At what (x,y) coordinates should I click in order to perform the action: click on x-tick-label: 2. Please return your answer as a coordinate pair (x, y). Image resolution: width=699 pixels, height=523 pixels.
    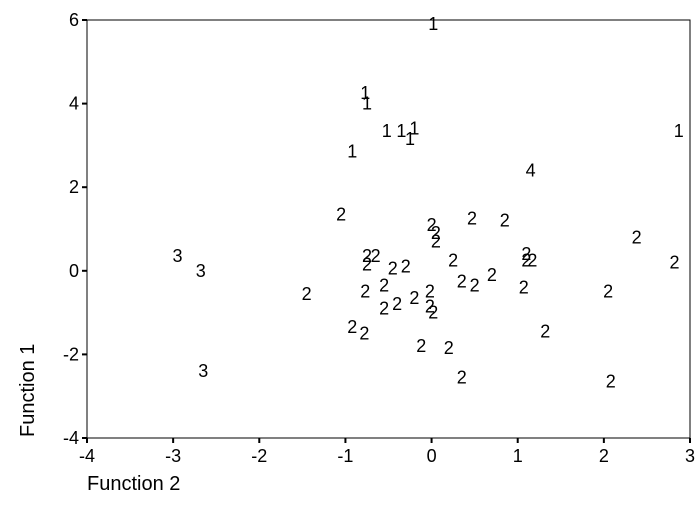
    Looking at the image, I should click on (604, 456).